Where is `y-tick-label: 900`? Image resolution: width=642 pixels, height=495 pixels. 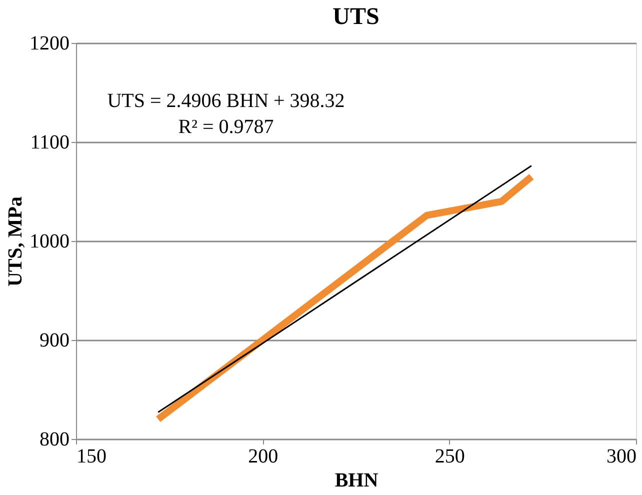 y-tick-label: 900 is located at coordinates (55, 341).